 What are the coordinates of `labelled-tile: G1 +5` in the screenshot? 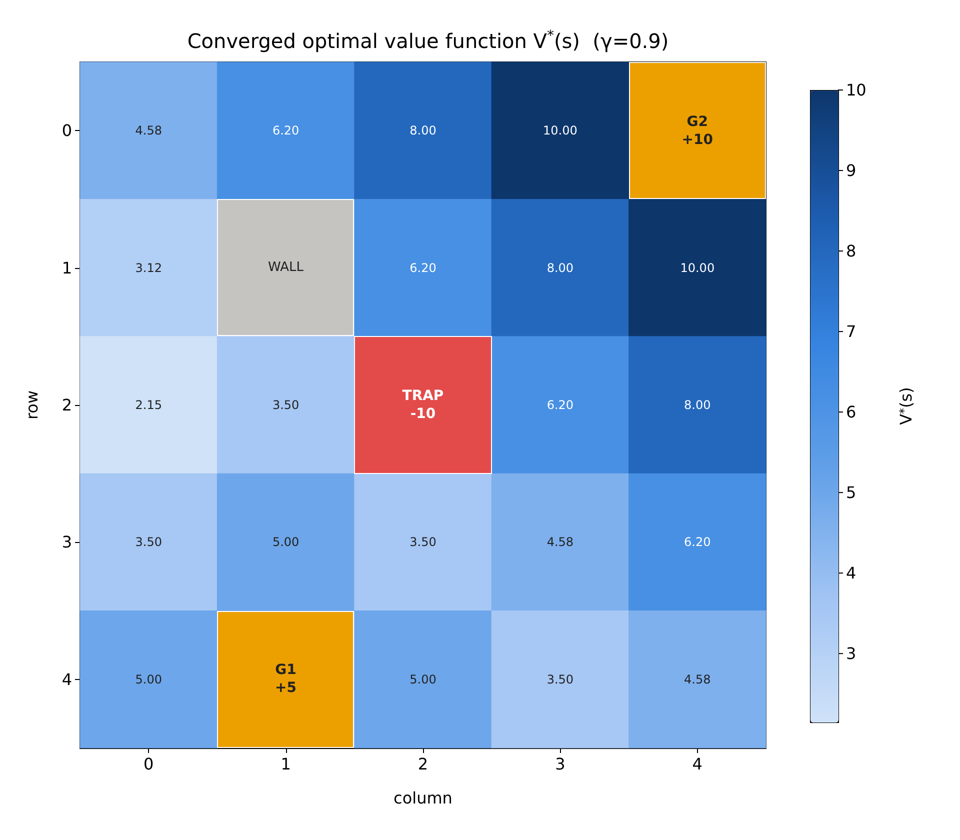 It's located at (285, 679).